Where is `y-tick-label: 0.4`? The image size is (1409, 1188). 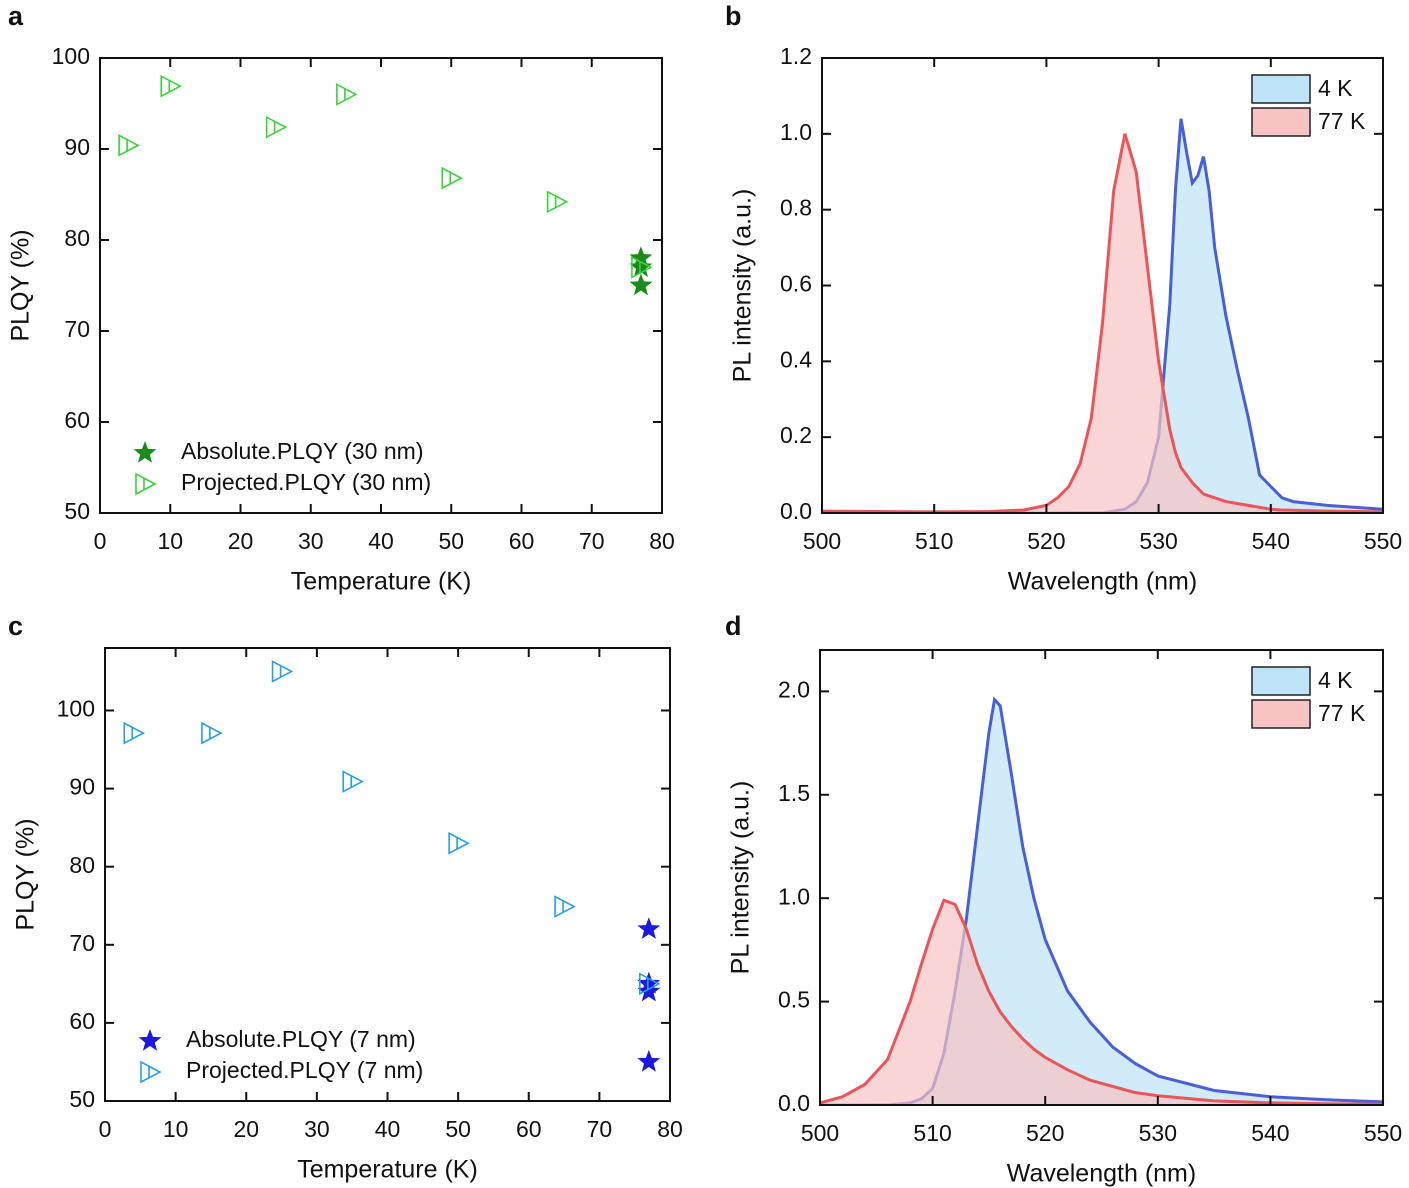 y-tick-label: 0.4 is located at coordinates (796, 359).